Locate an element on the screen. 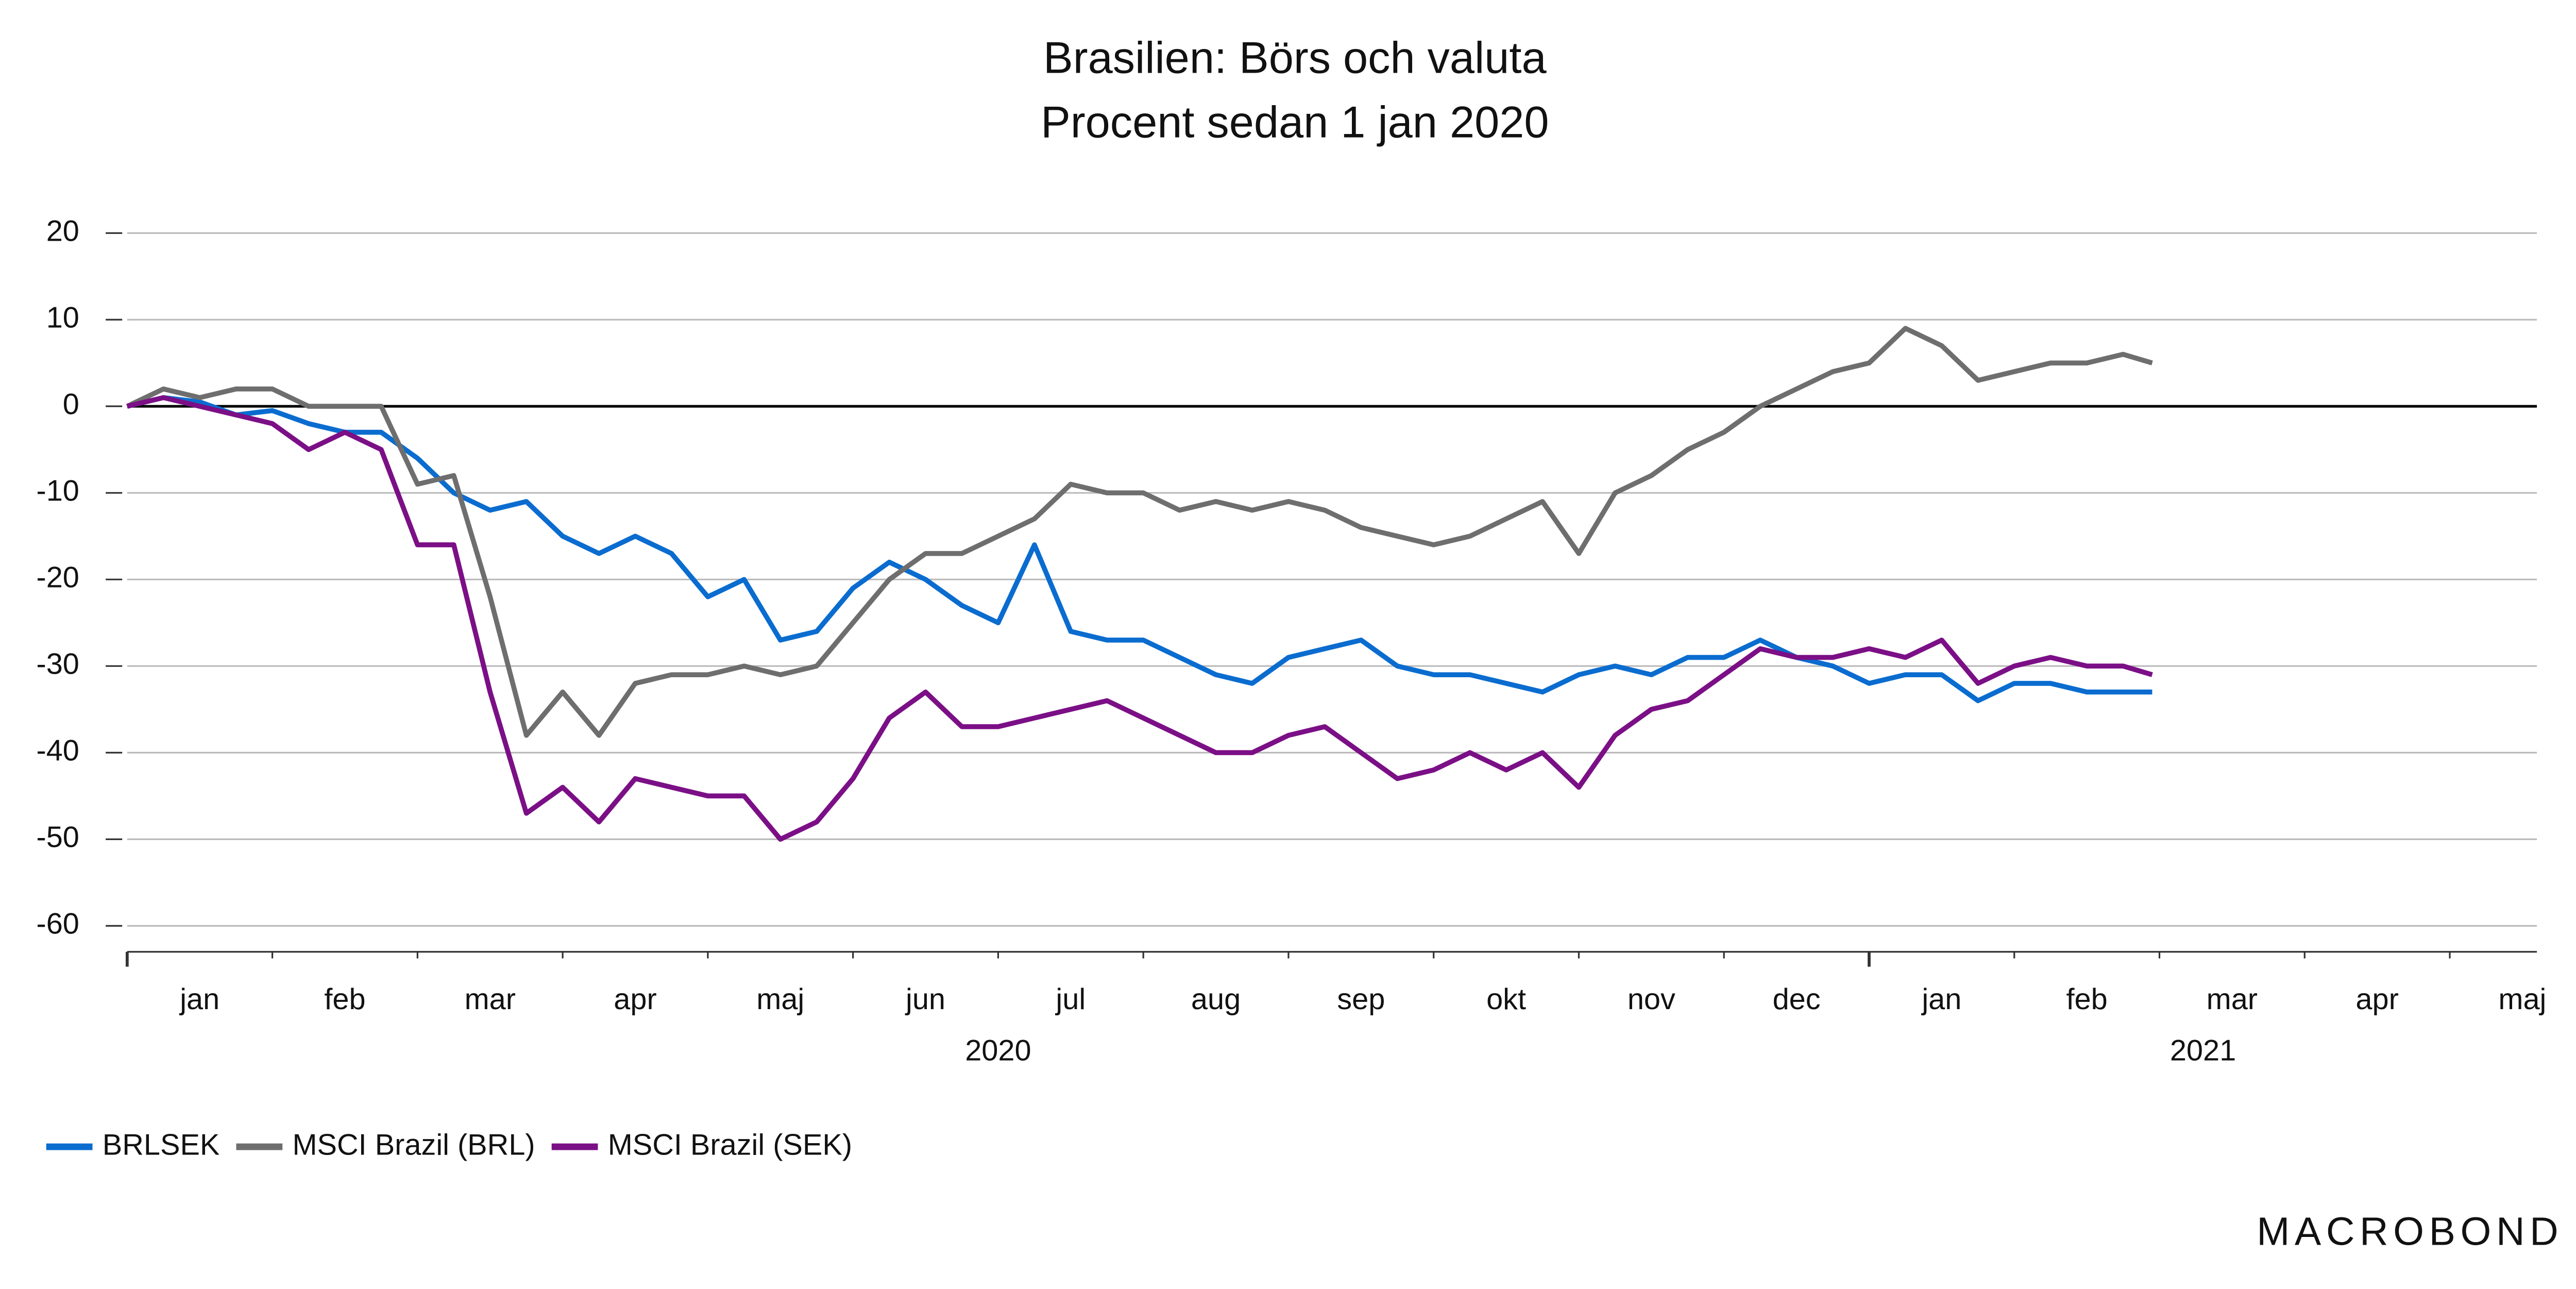 This screenshot has width=2576, height=1289. chart-title: Brasilien: Börs och valuta is located at coordinates (1295, 58).